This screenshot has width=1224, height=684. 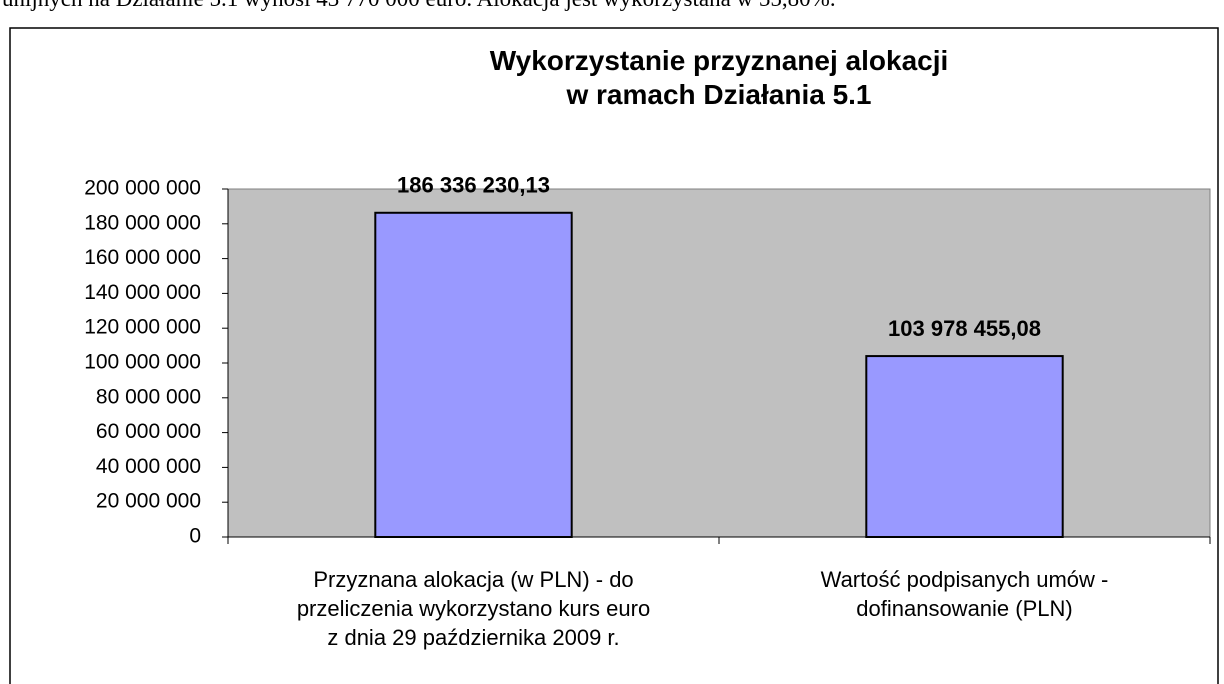 I want to click on y-tick-label: 20 000 000, so click(x=148, y=501).